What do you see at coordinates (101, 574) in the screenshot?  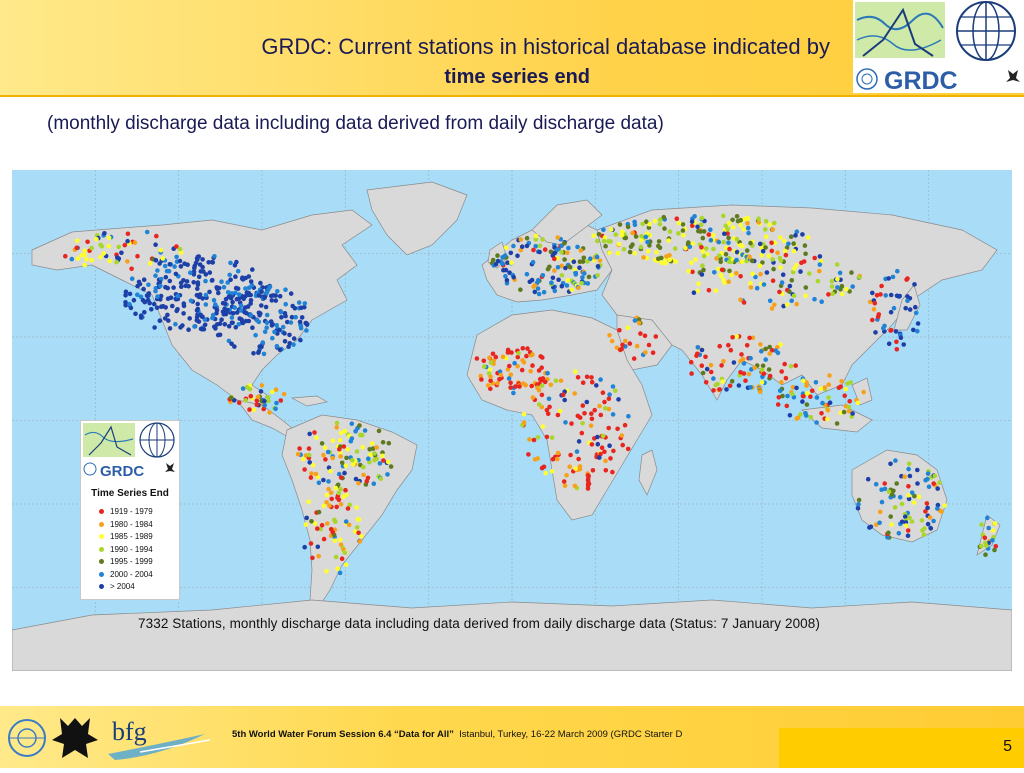 I see `legend-dot` at bounding box center [101, 574].